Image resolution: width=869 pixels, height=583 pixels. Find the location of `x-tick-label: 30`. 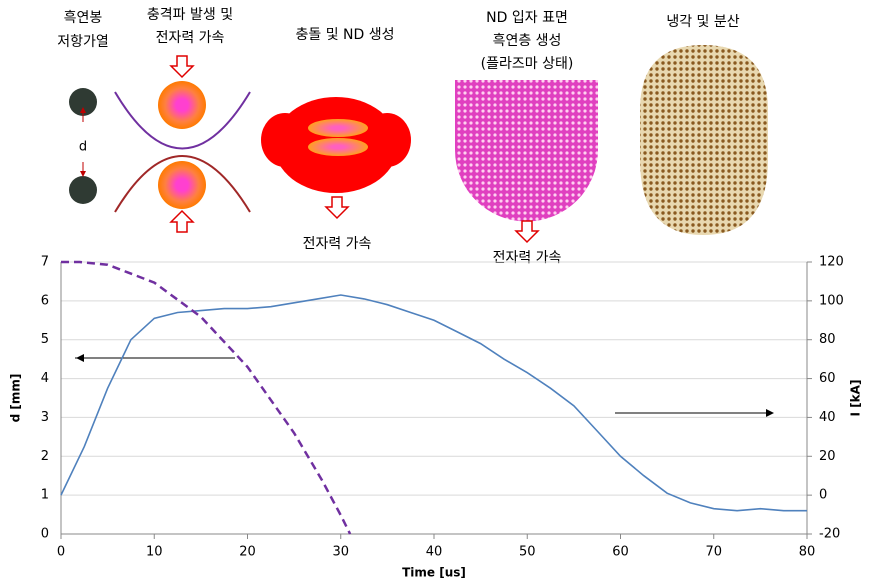

x-tick-label: 30 is located at coordinates (340, 552).